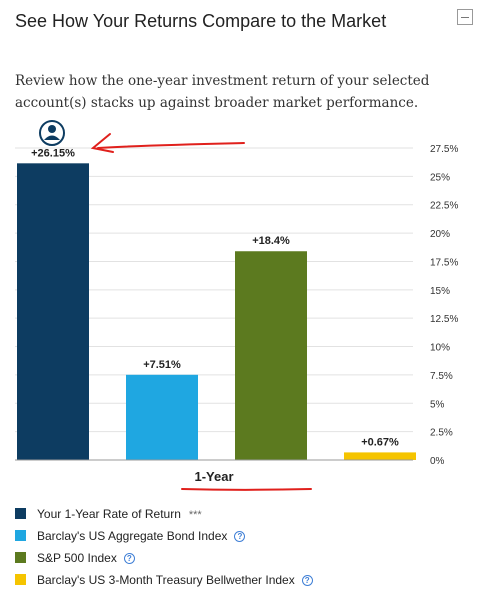  Describe the element at coordinates (444, 206) in the screenshot. I see `y-tick-label: 22.5%` at that location.